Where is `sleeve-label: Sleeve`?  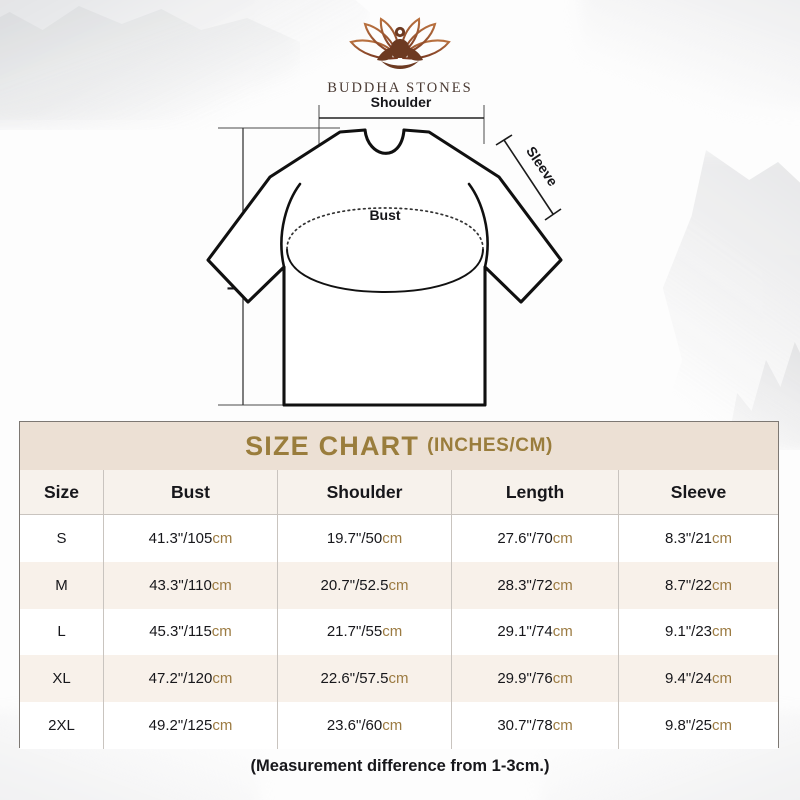 sleeve-label: Sleeve is located at coordinates (542, 166).